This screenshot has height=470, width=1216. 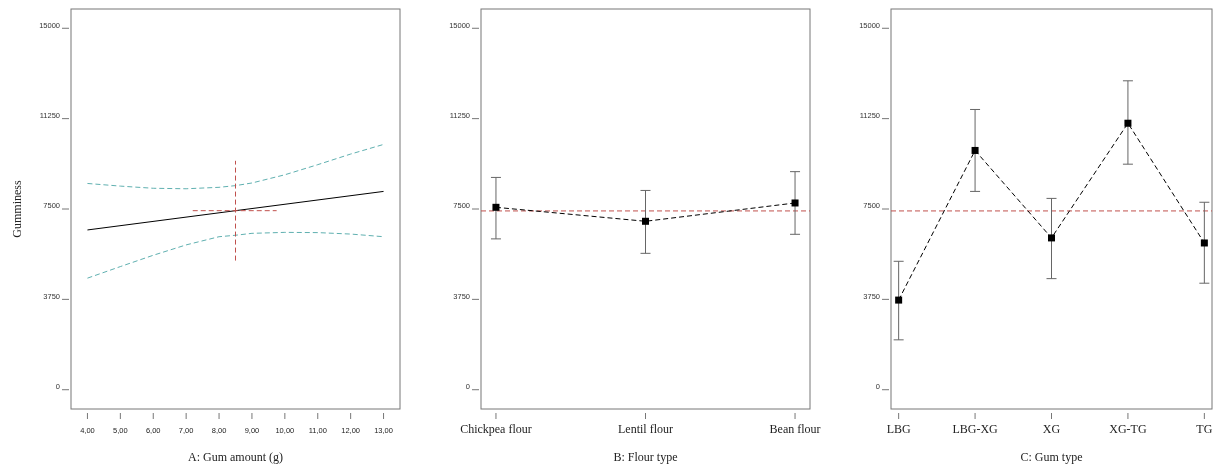 I want to click on x-tick-label: Chickpea flour, so click(x=496, y=429).